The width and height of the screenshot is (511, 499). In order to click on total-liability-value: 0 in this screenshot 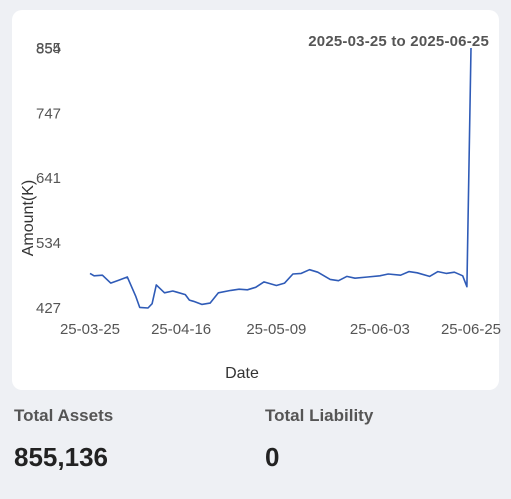, I will do `click(272, 457)`.